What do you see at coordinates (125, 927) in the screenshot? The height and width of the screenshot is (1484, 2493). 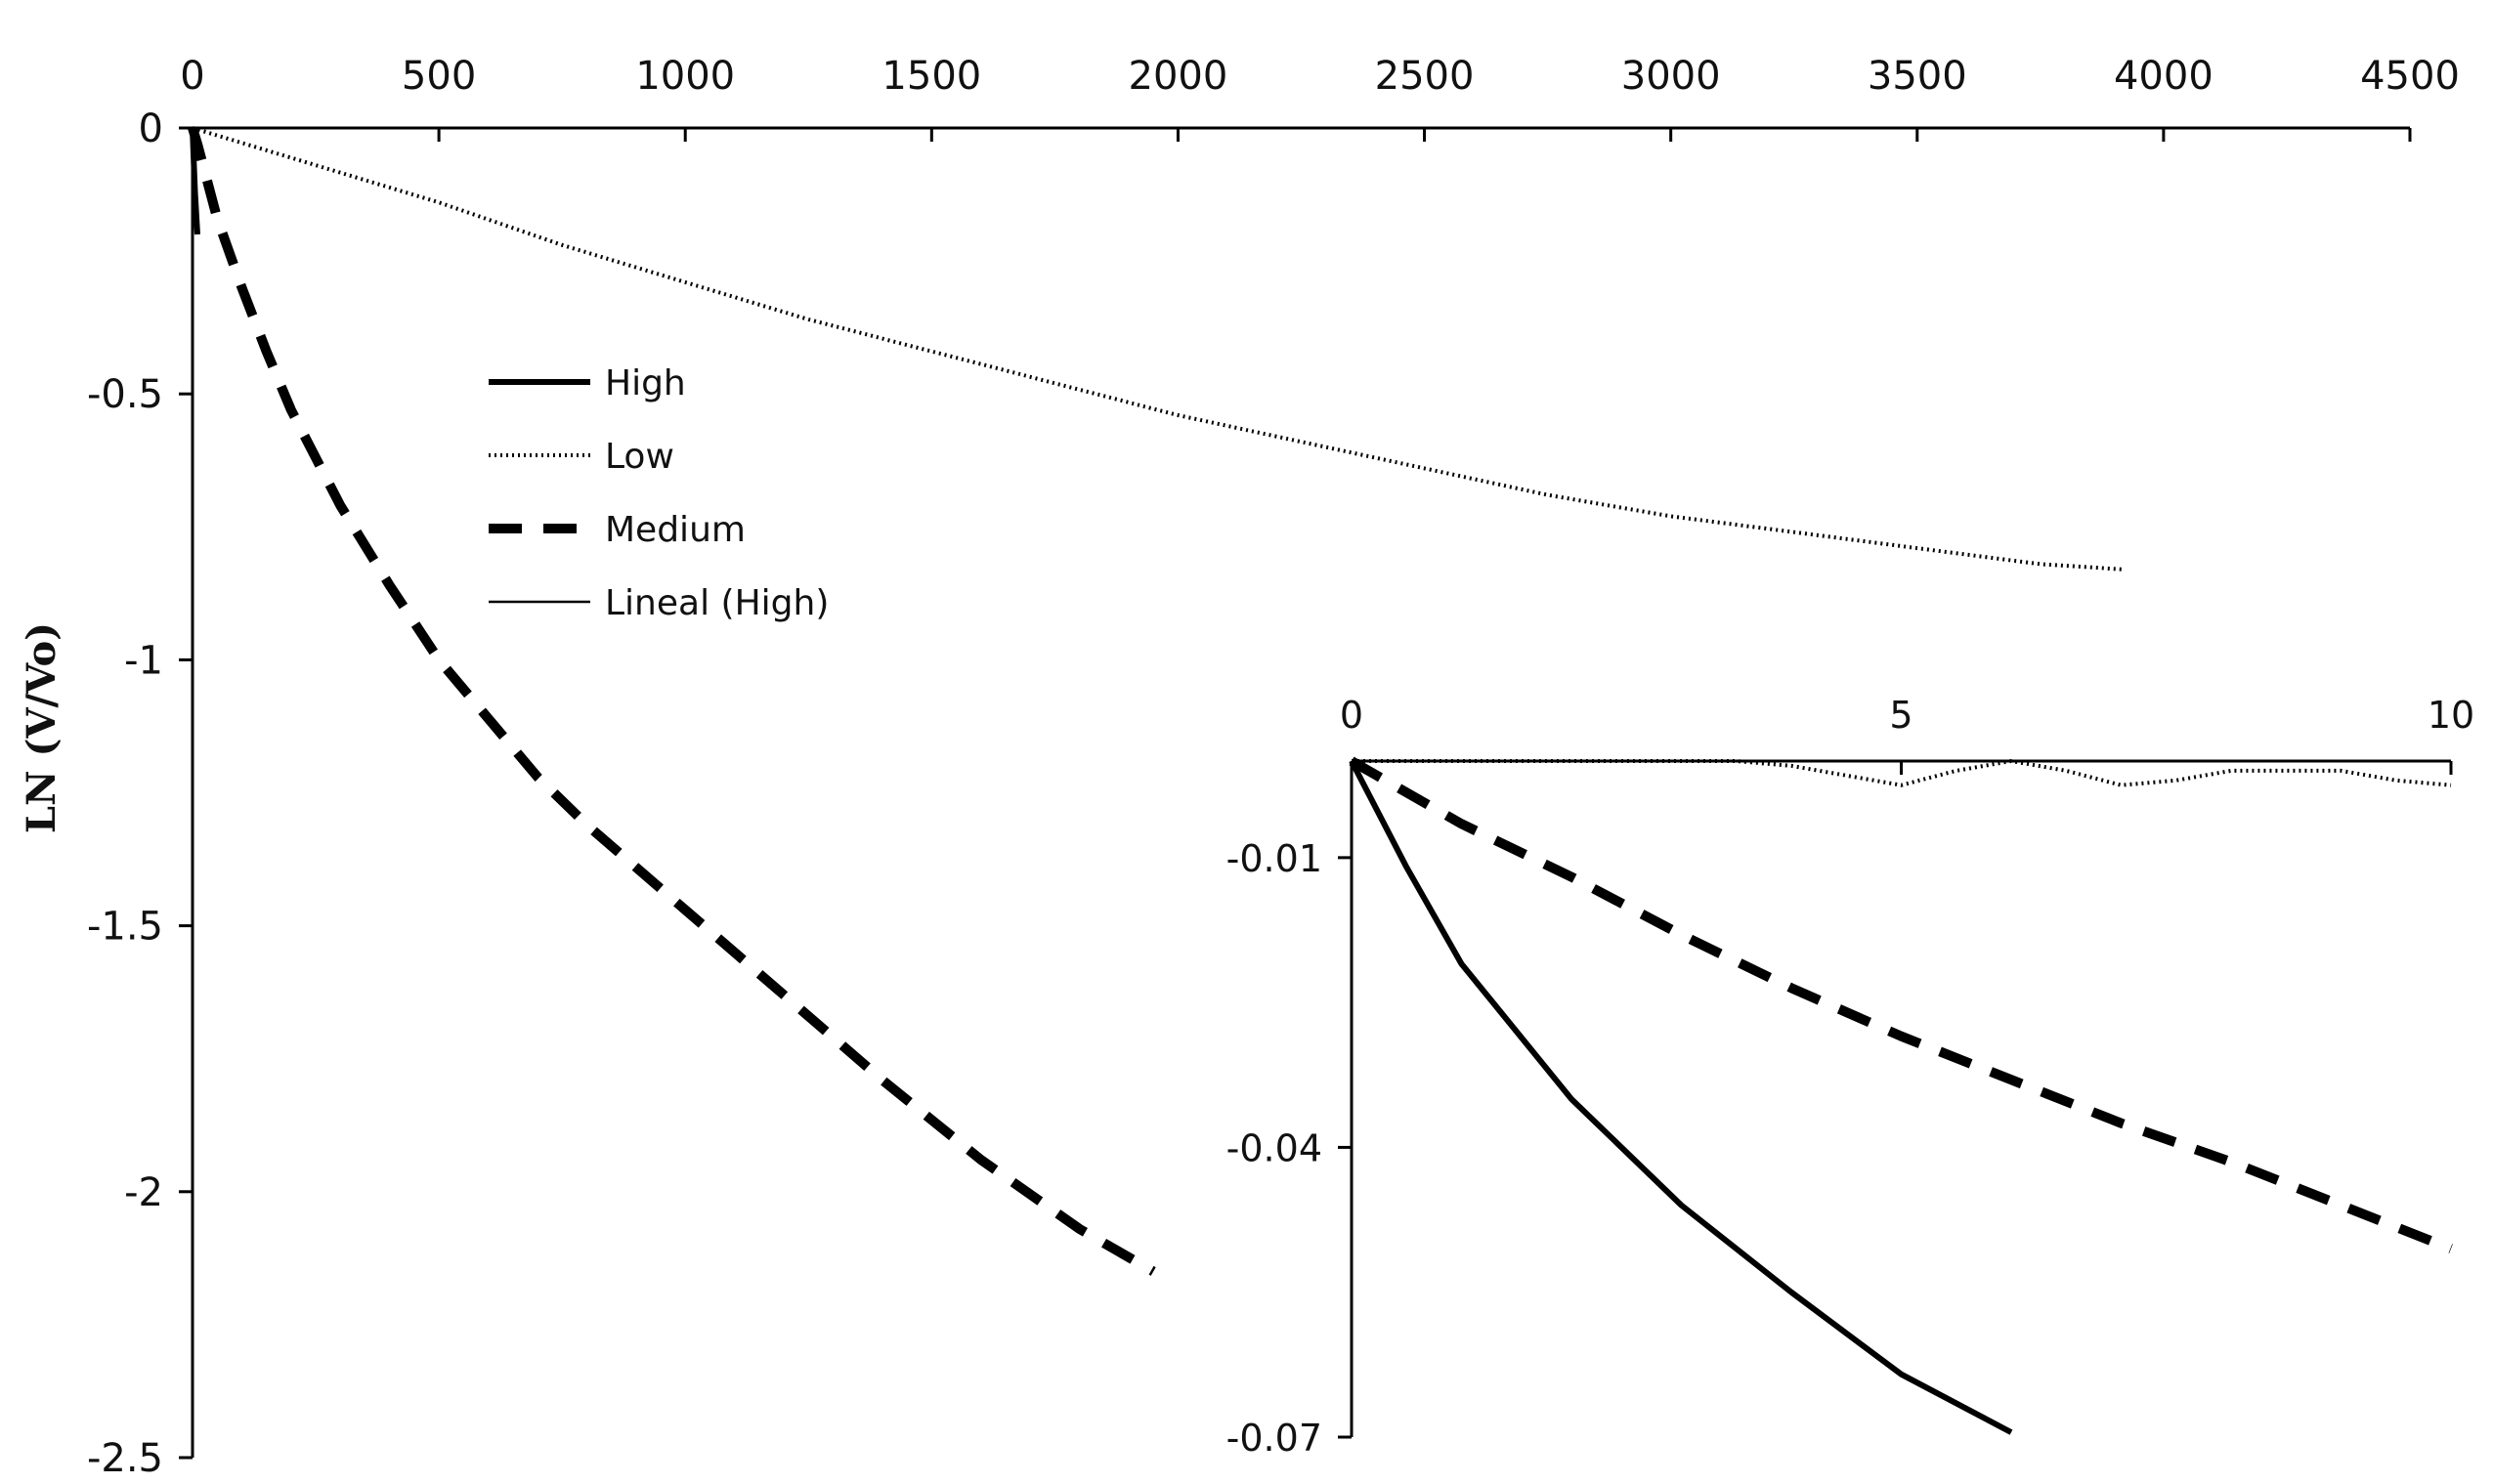 I see `main-y-tick-label: -1.5` at bounding box center [125, 927].